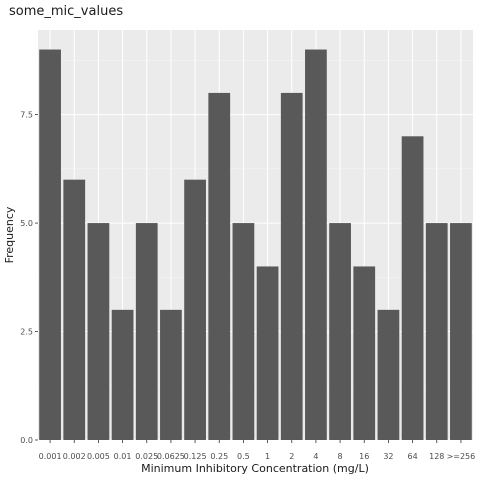 This screenshot has height=480, width=480. I want to click on y-tick-label: 2.5, so click(26, 332).